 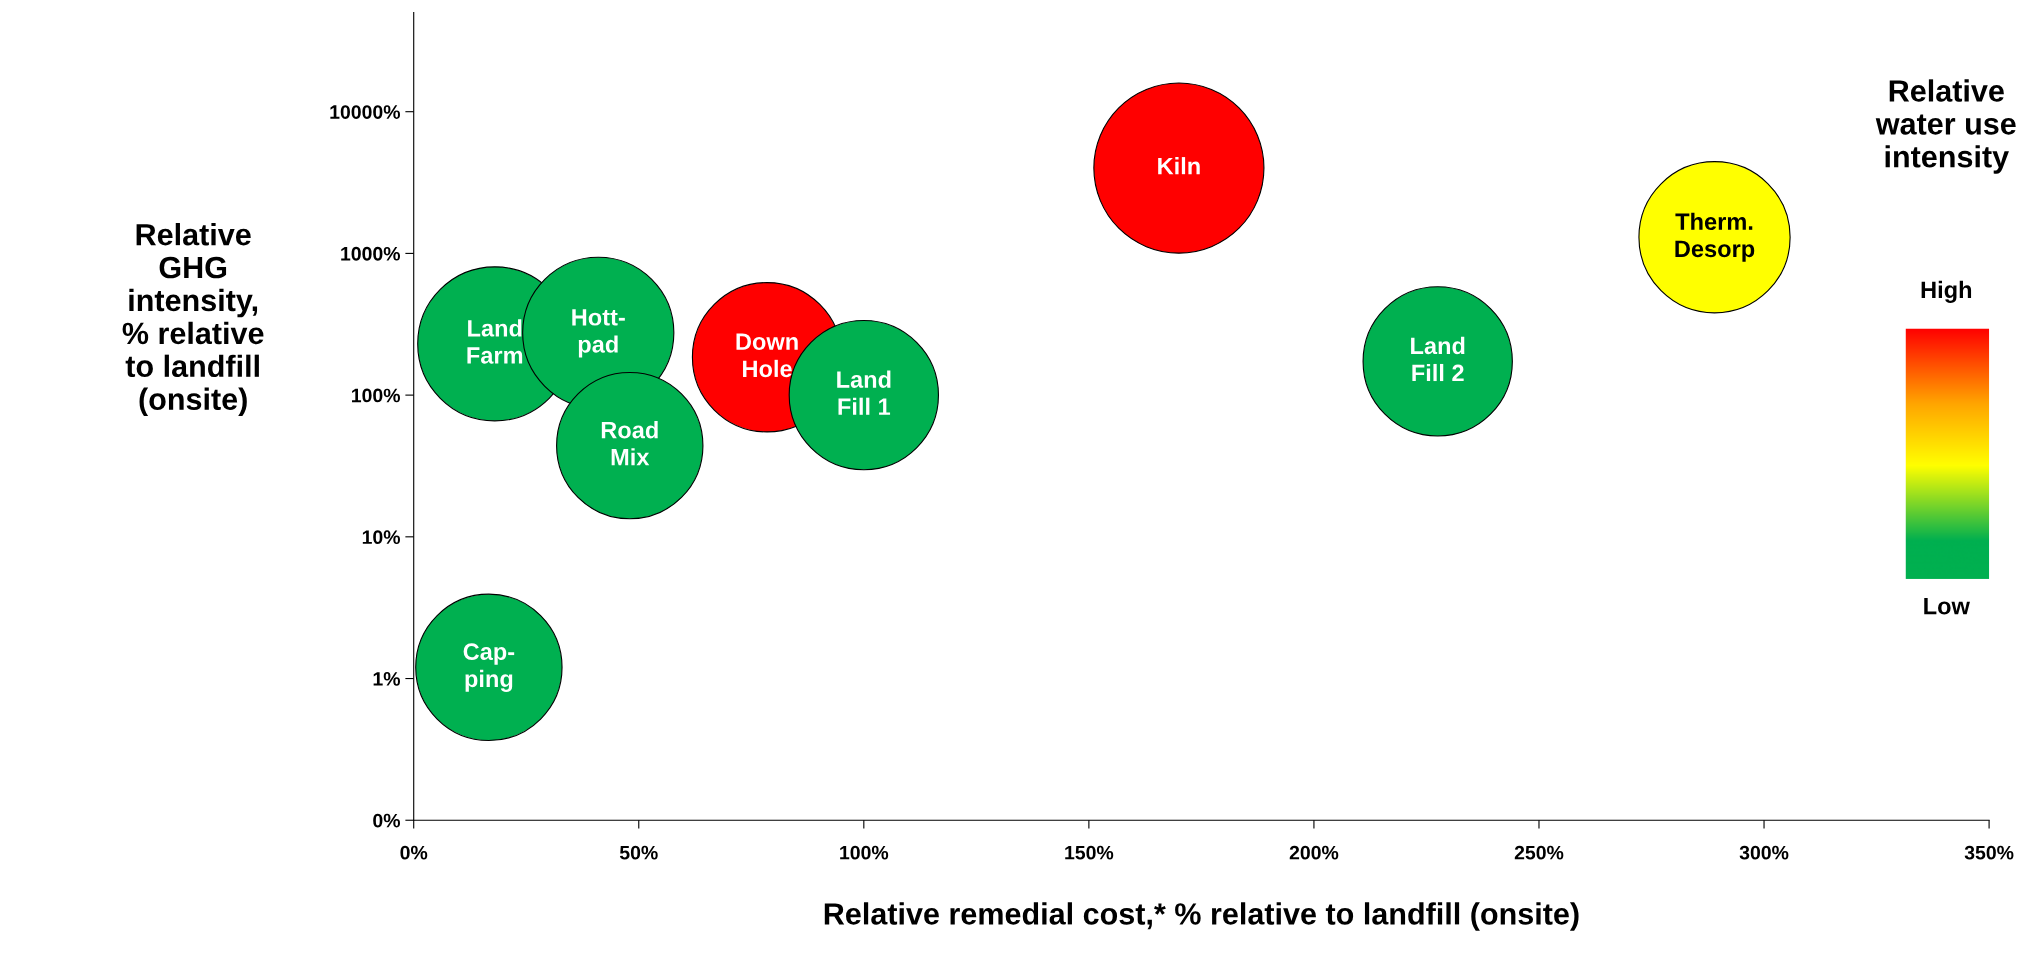 What do you see at coordinates (387, 679) in the screenshot?
I see `y-tick-label: 1%` at bounding box center [387, 679].